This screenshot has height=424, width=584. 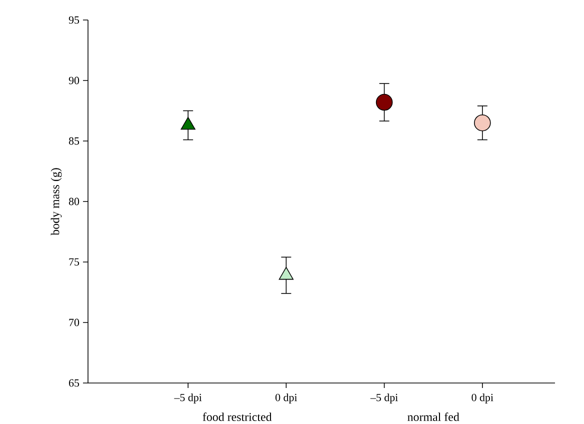 What do you see at coordinates (74, 262) in the screenshot?
I see `y-tick-label: 75` at bounding box center [74, 262].